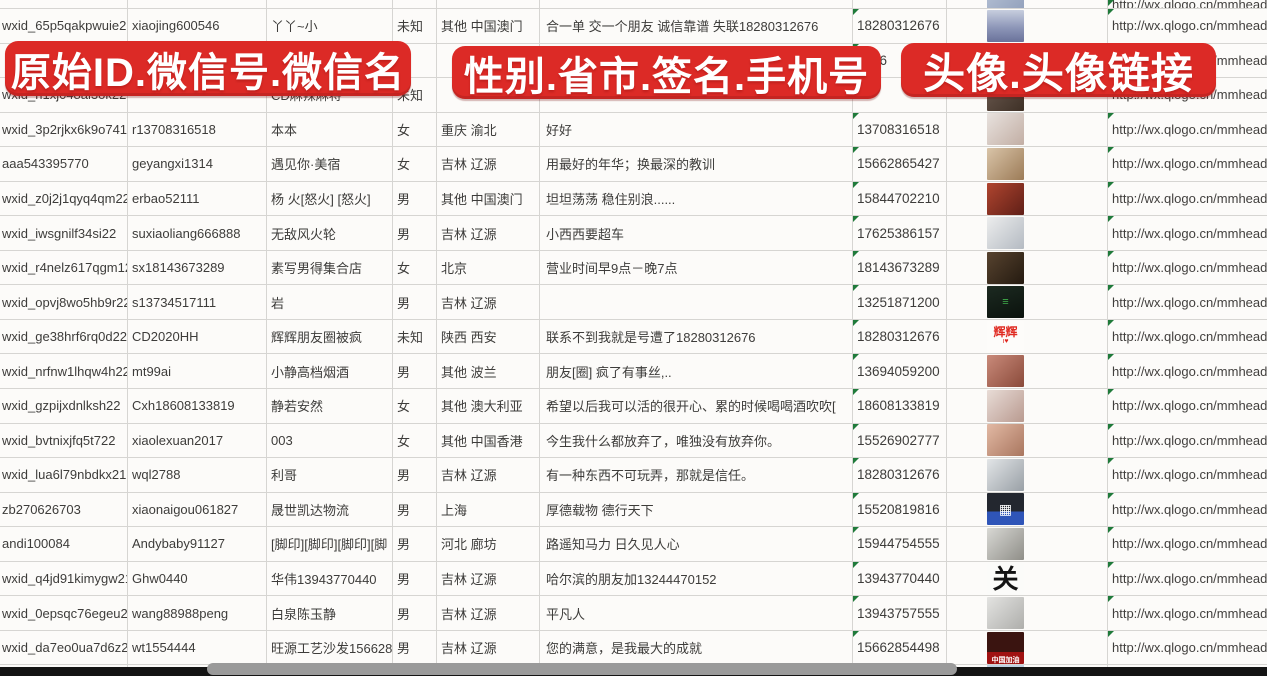  I want to click on cell-wechat-name: 岩, so click(330, 302).